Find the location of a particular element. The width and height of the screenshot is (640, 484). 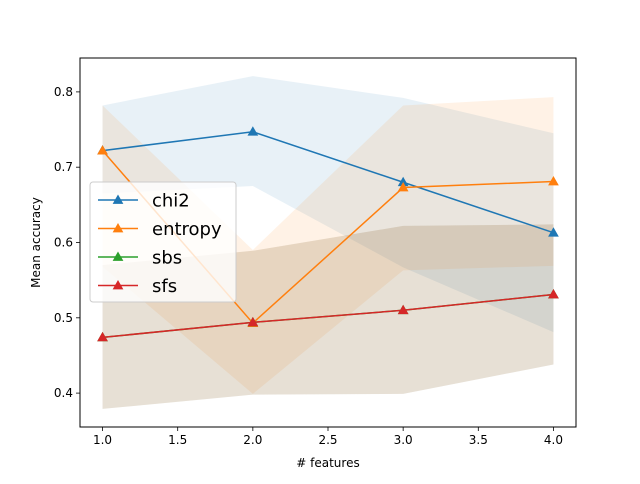

y-axis-label: Mean accuracy is located at coordinates (36, 242).